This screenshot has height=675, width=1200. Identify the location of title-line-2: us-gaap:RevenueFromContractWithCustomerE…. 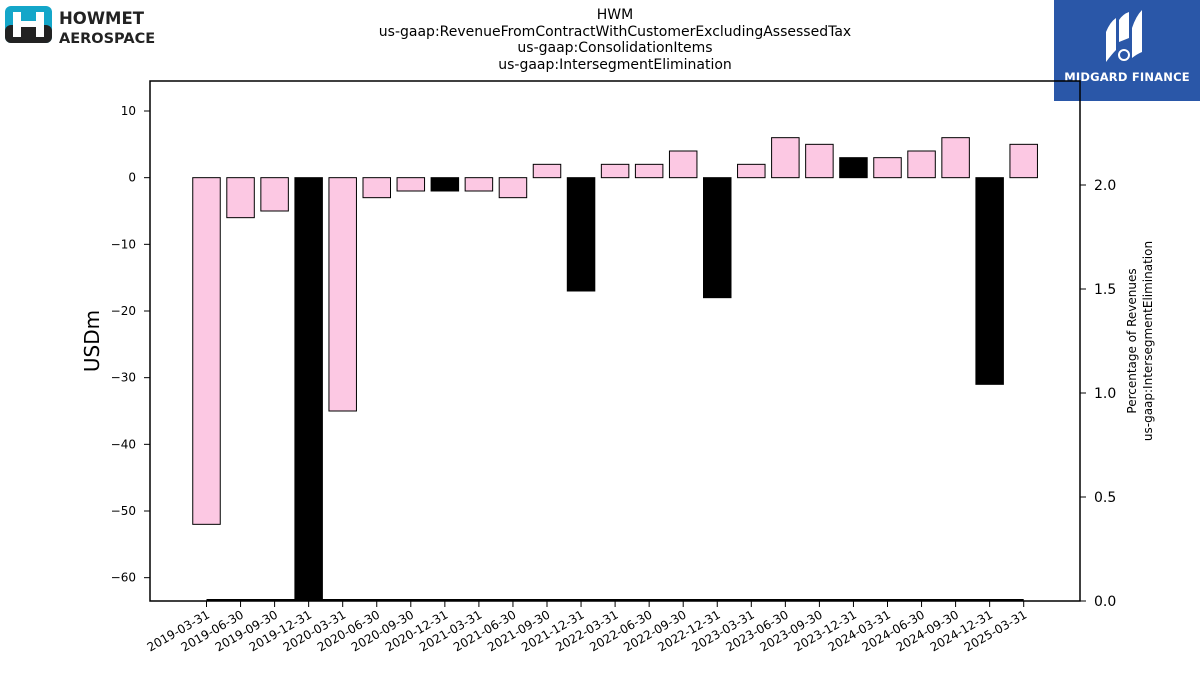
(615, 31).